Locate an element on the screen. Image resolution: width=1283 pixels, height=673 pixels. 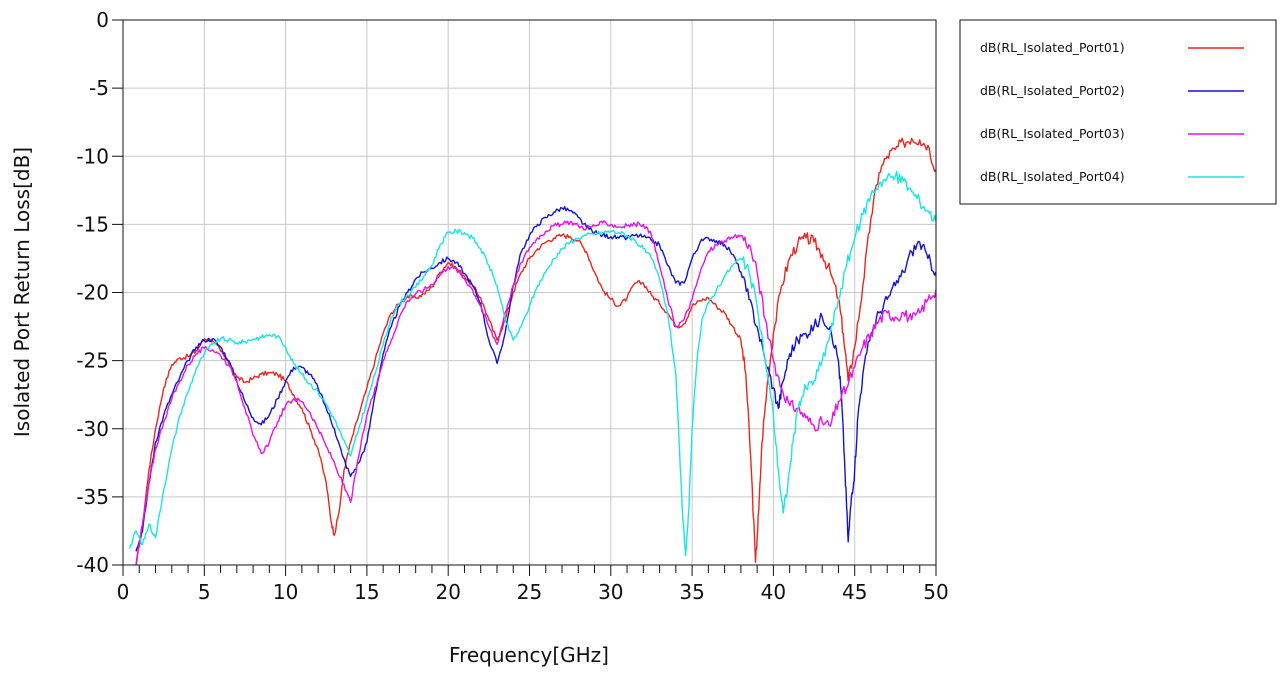
x-axis-label: Frequency[GHz] is located at coordinates (529, 655).